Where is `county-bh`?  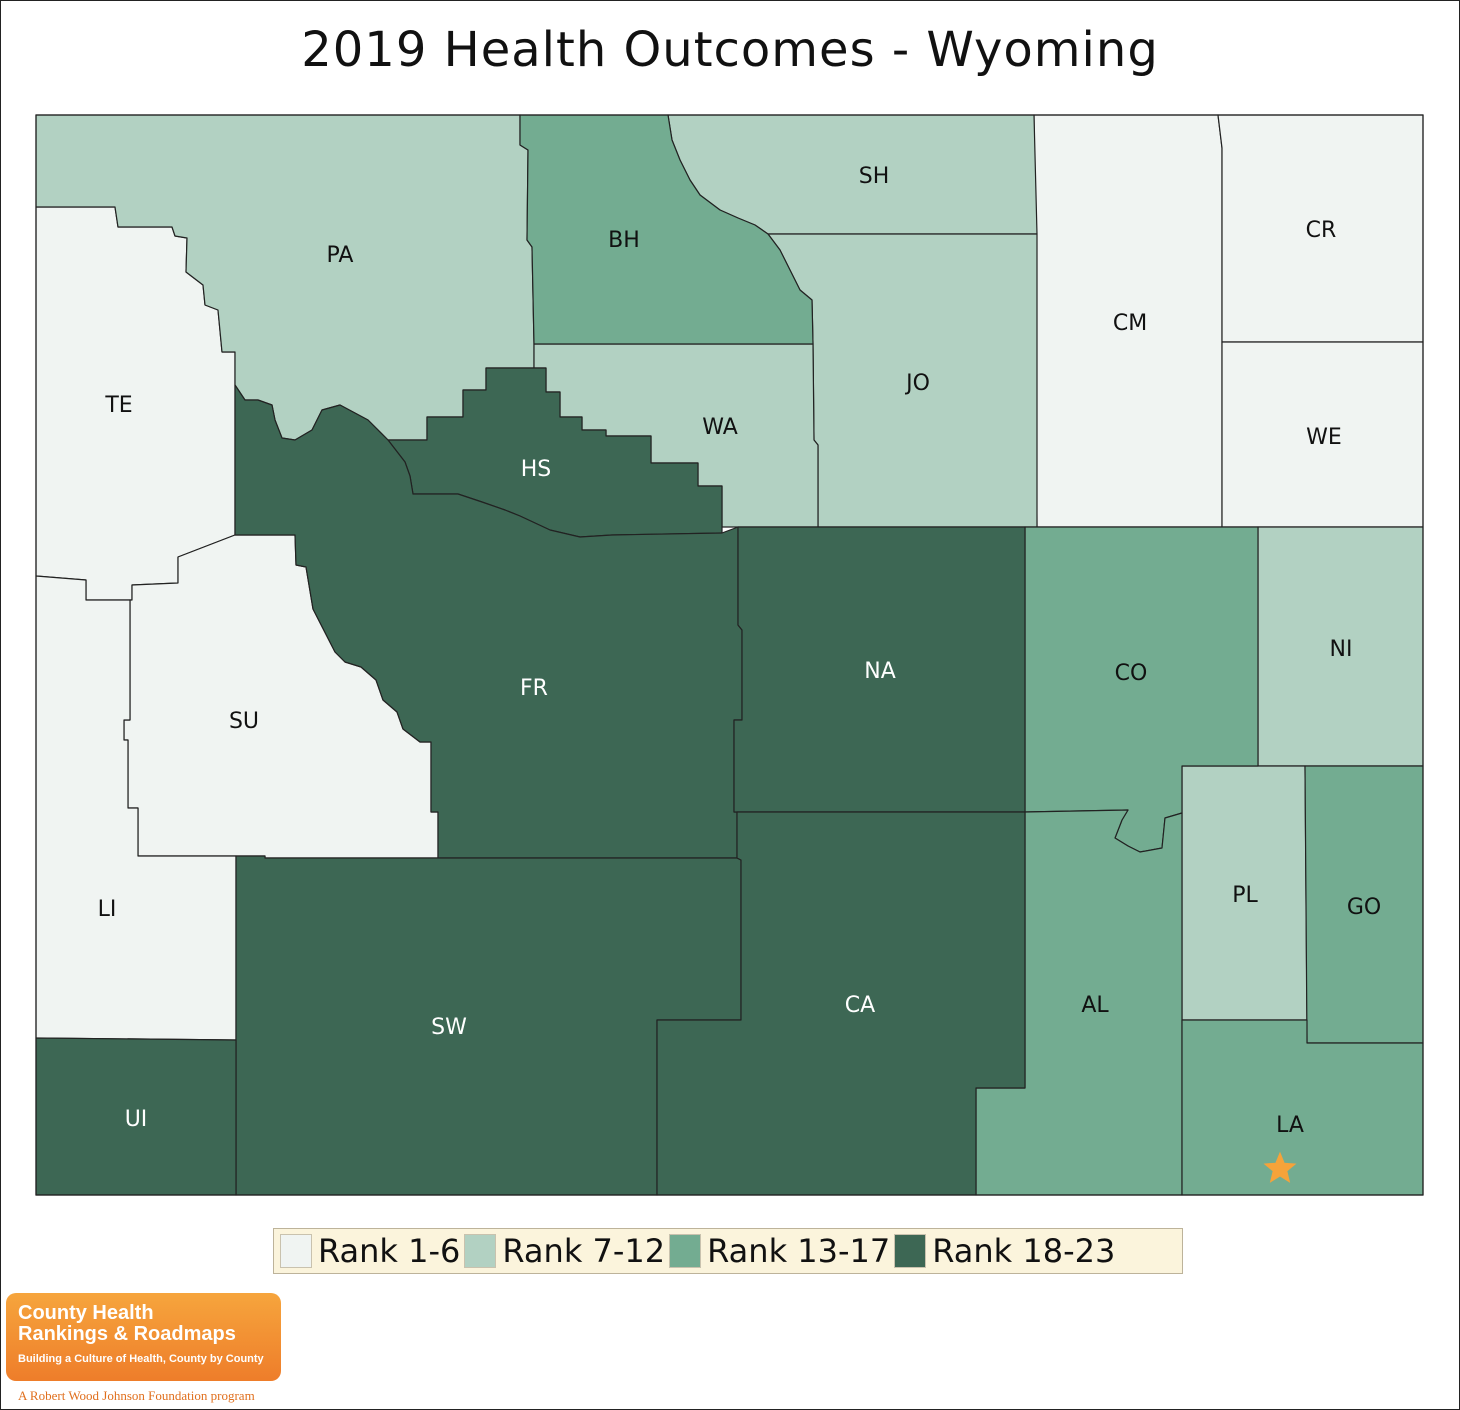 county-bh is located at coordinates (666, 229).